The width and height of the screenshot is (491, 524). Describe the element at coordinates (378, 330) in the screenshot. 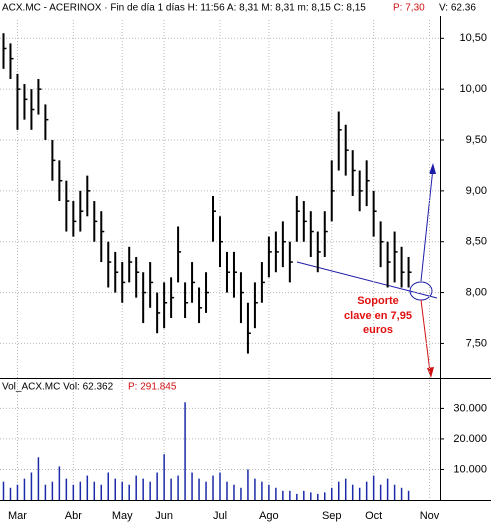

I see `annotation: euros` at that location.